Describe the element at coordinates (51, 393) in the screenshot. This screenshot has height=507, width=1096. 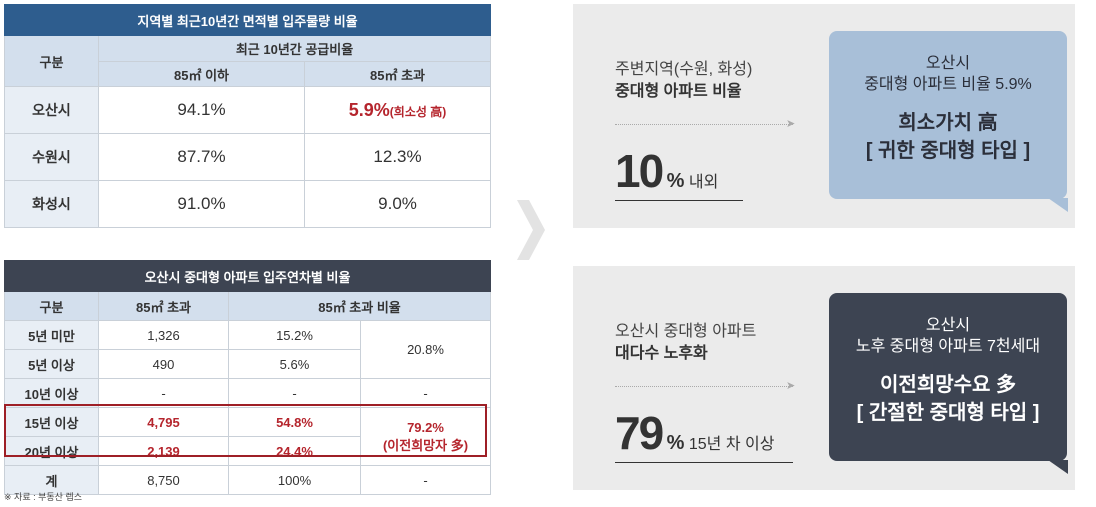
I see `table2-row-label: 10년 이상` at that location.